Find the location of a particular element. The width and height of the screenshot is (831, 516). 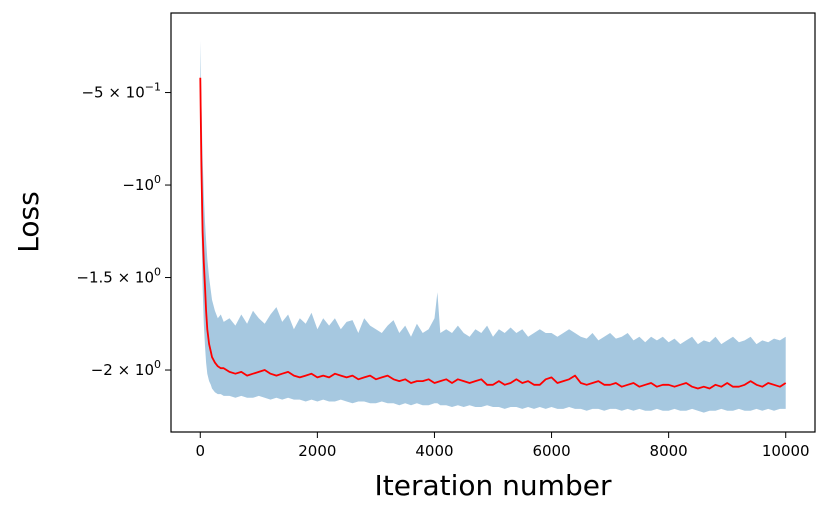

y-tick-label: −1.5 × 100 is located at coordinates (118, 276).